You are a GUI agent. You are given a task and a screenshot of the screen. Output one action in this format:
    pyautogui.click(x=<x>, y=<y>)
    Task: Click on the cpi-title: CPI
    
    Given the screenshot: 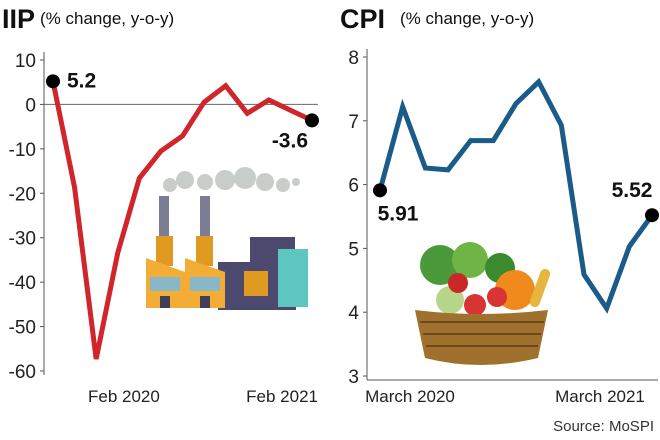 What is the action you would take?
    pyautogui.click(x=363, y=19)
    